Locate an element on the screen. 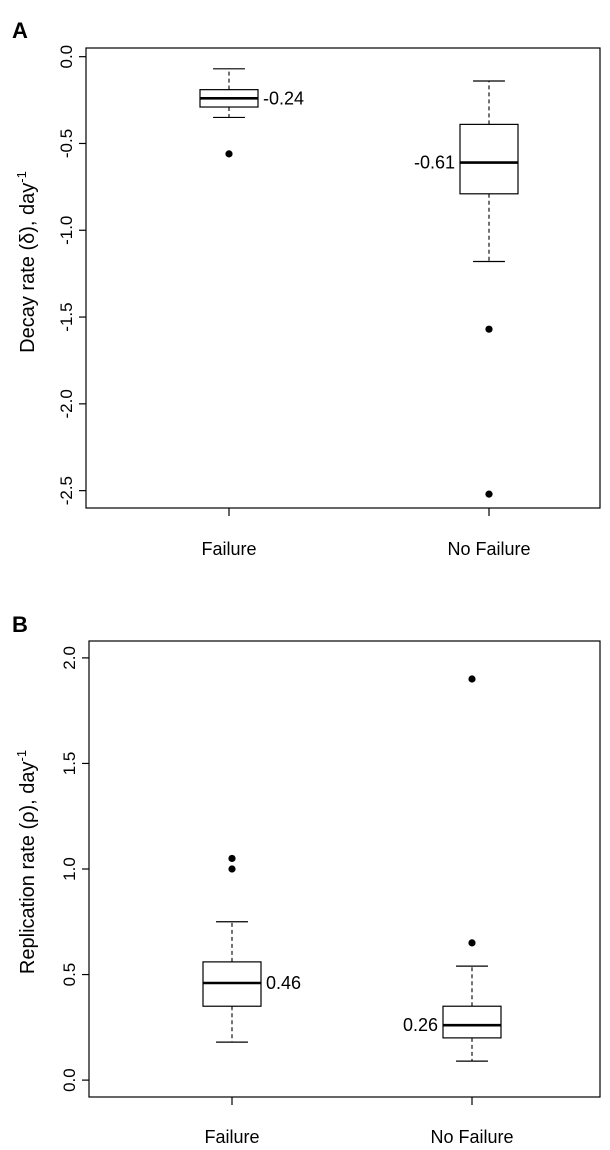 This screenshot has height=1150, width=610. y-tick-label: 0.5 is located at coordinates (69, 975).